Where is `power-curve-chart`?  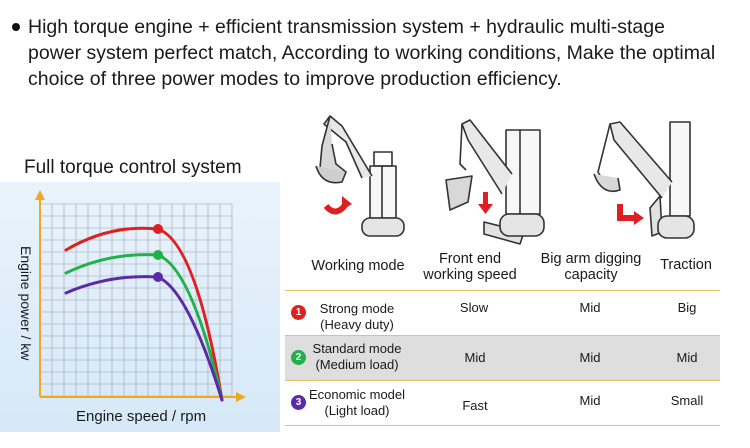 power-curve-chart is located at coordinates (140, 296).